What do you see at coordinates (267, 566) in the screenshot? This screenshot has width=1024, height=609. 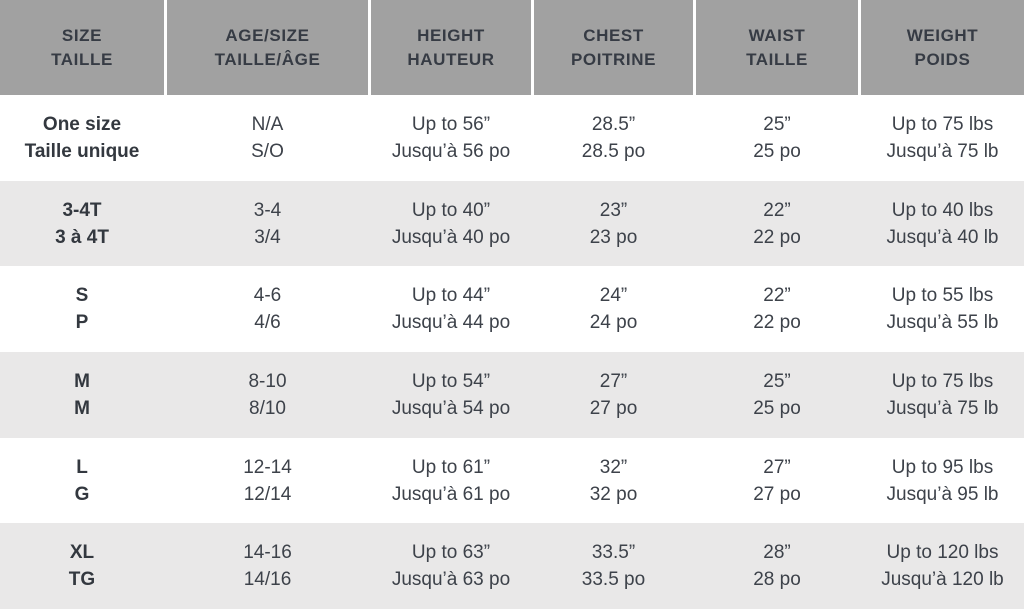 I see `table-cell-age-size: 14-16 14/16` at bounding box center [267, 566].